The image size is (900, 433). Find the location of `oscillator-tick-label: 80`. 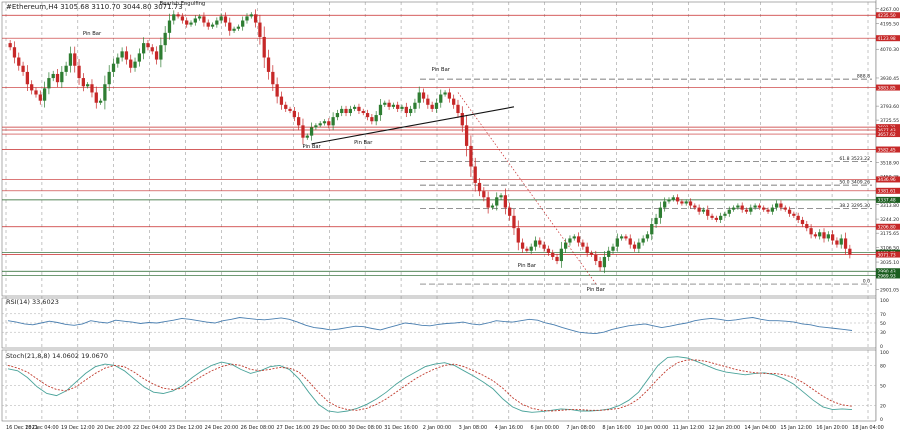

oscillator-tick-label: 80 is located at coordinates (883, 366).